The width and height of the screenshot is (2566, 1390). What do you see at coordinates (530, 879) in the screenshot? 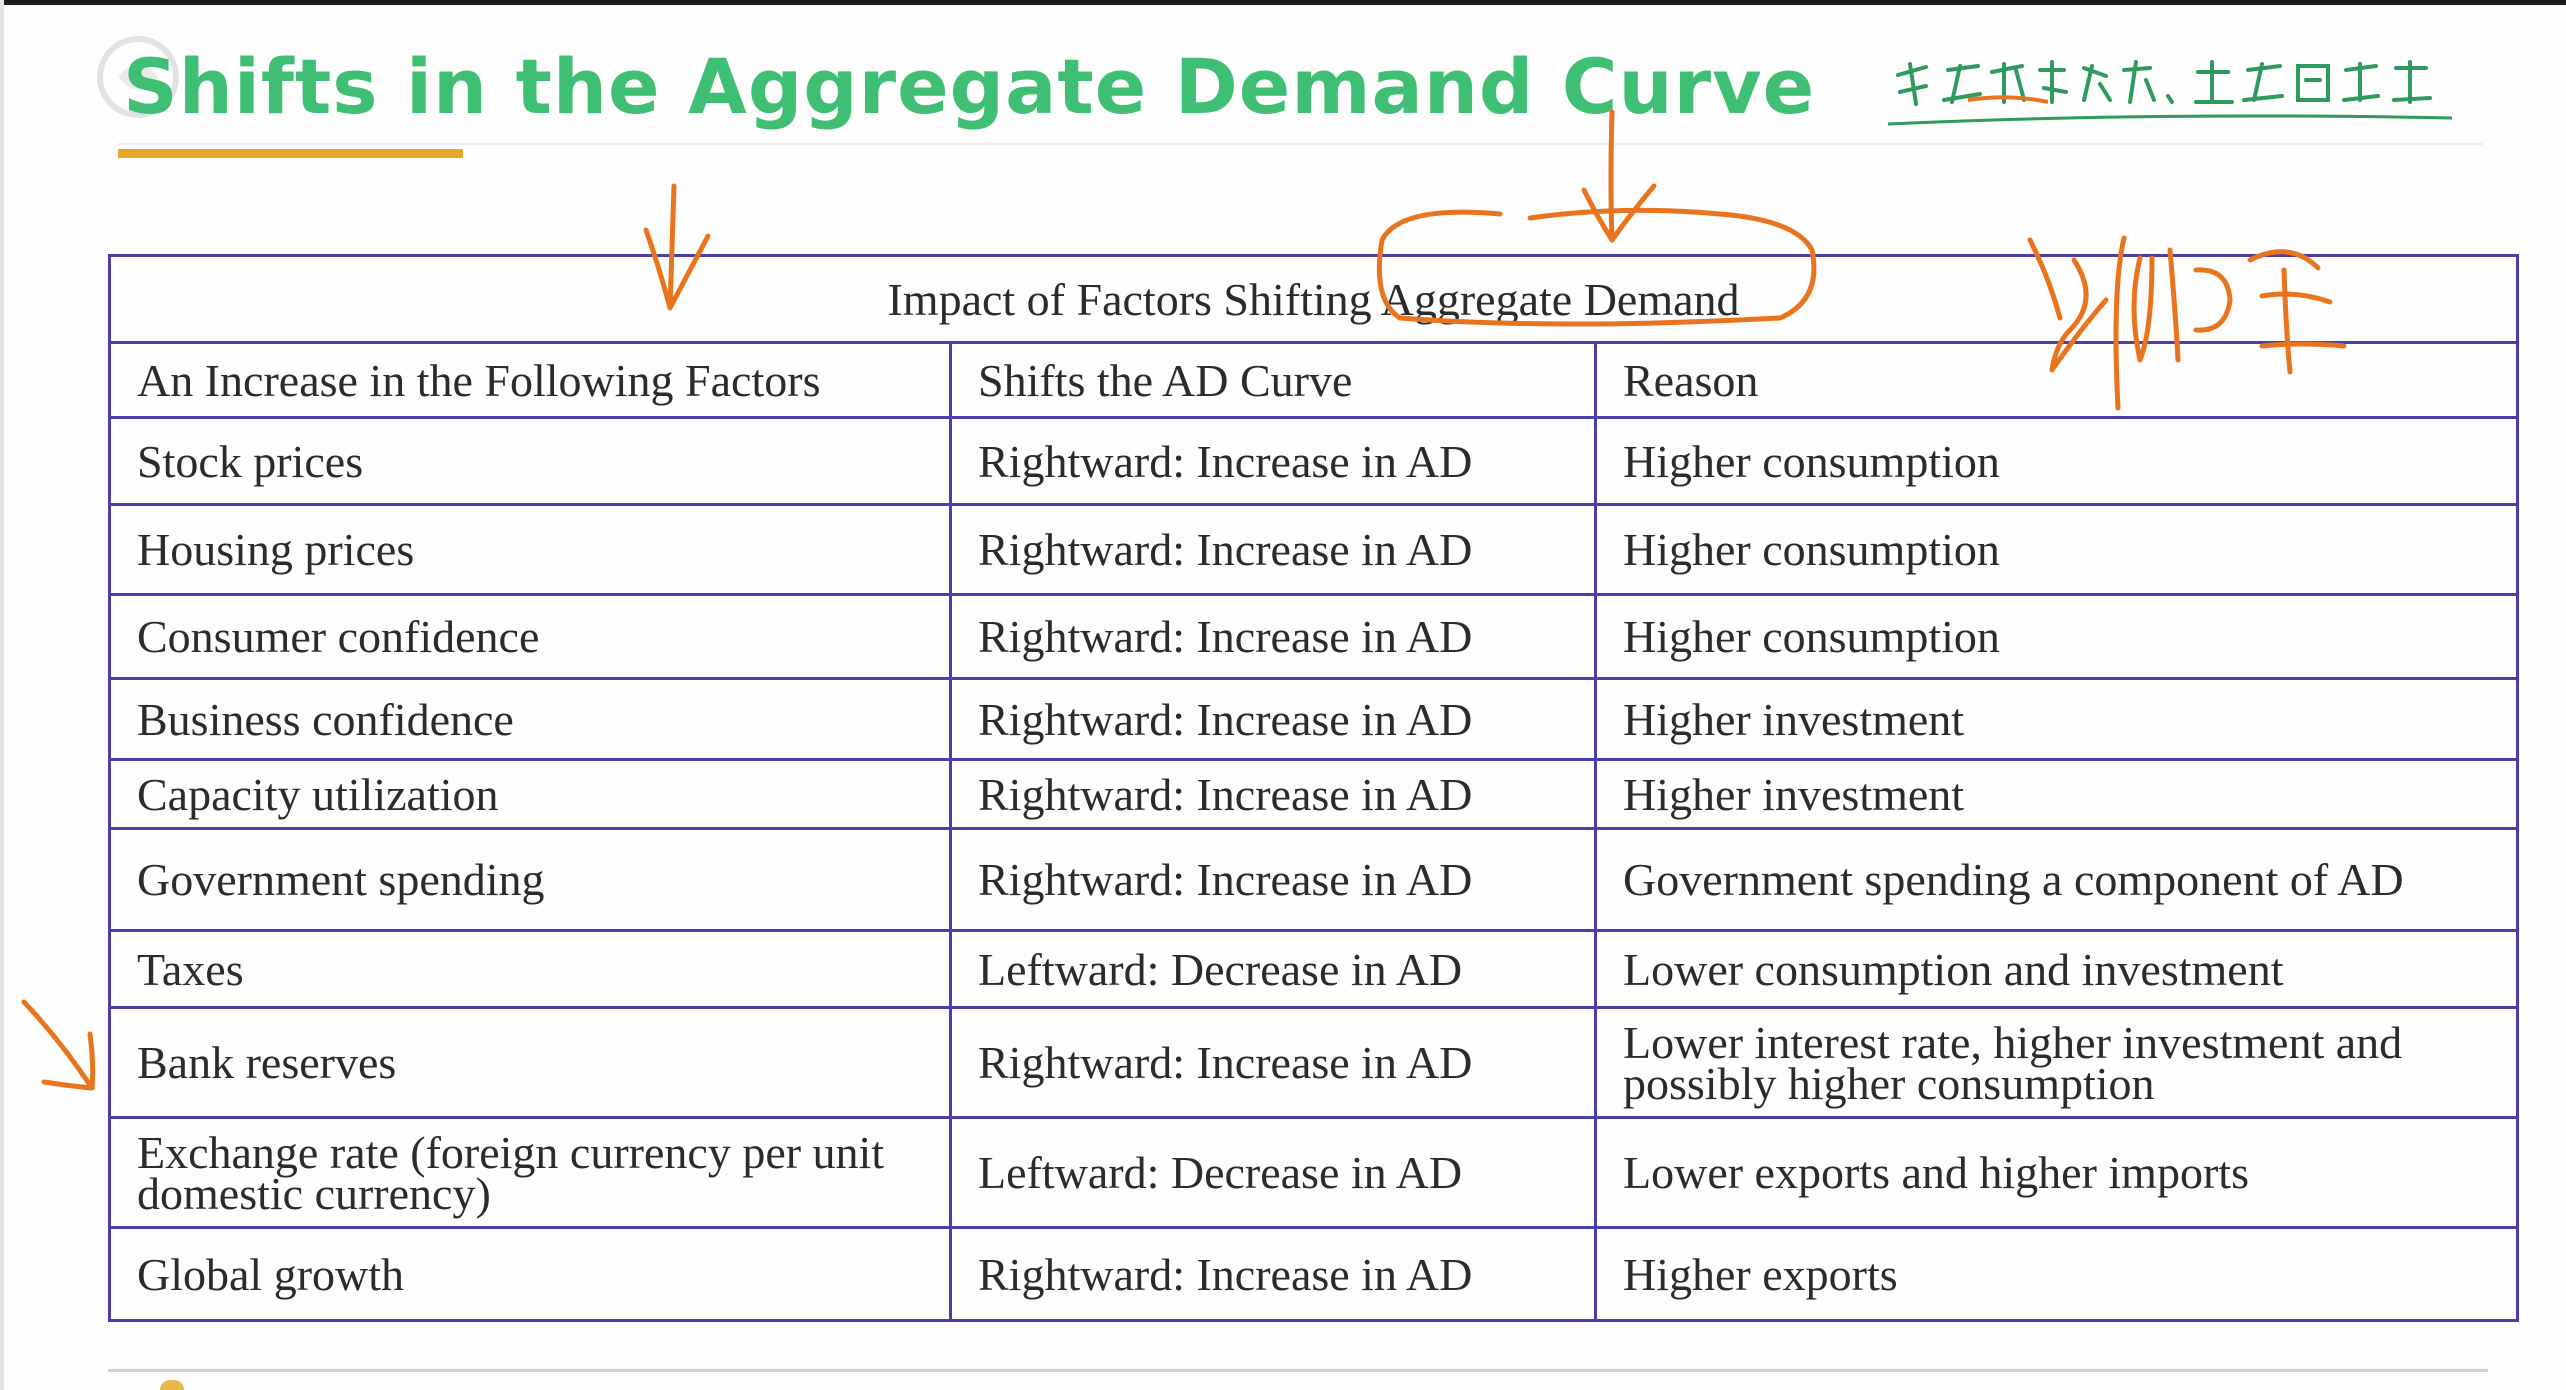
I see `factor-cell: Government spending` at bounding box center [530, 879].